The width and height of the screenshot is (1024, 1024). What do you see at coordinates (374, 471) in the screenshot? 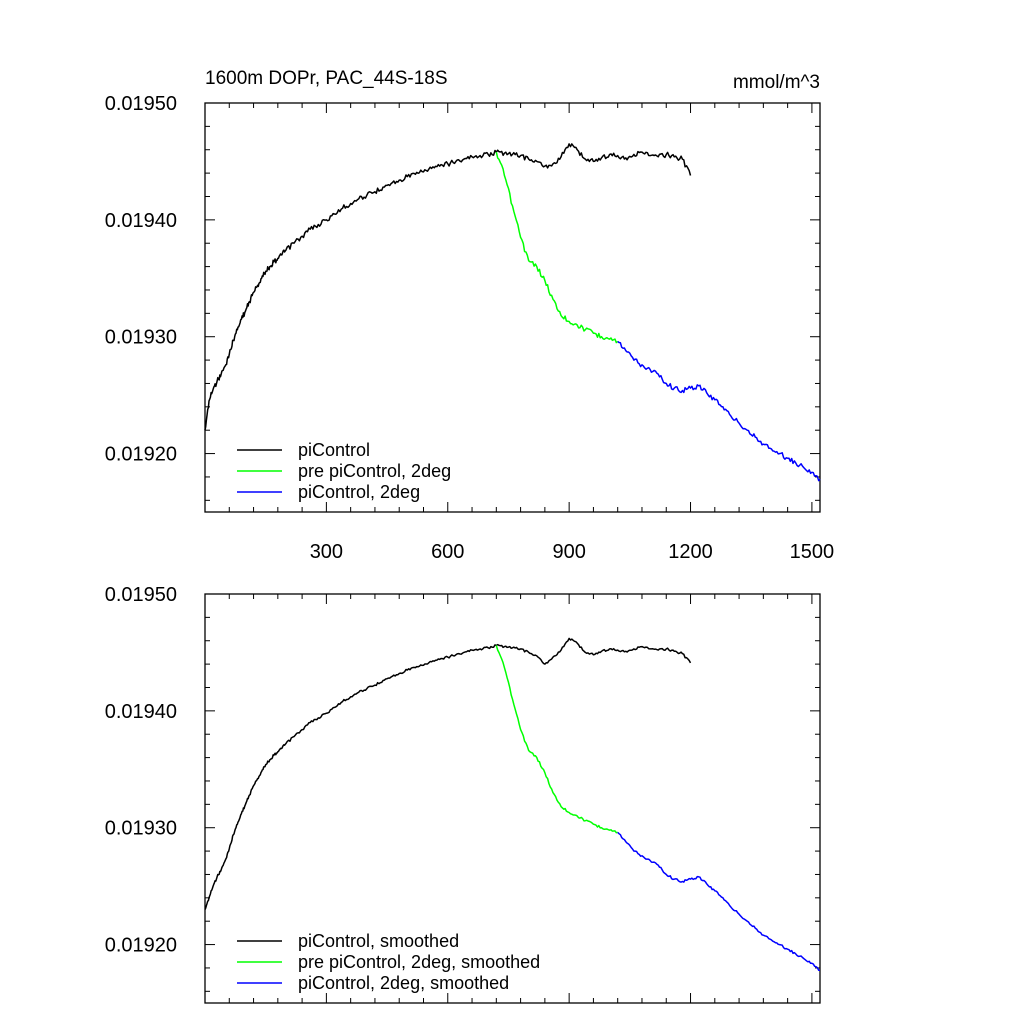
I see `legend-label: pre piControl, 2deg` at bounding box center [374, 471].